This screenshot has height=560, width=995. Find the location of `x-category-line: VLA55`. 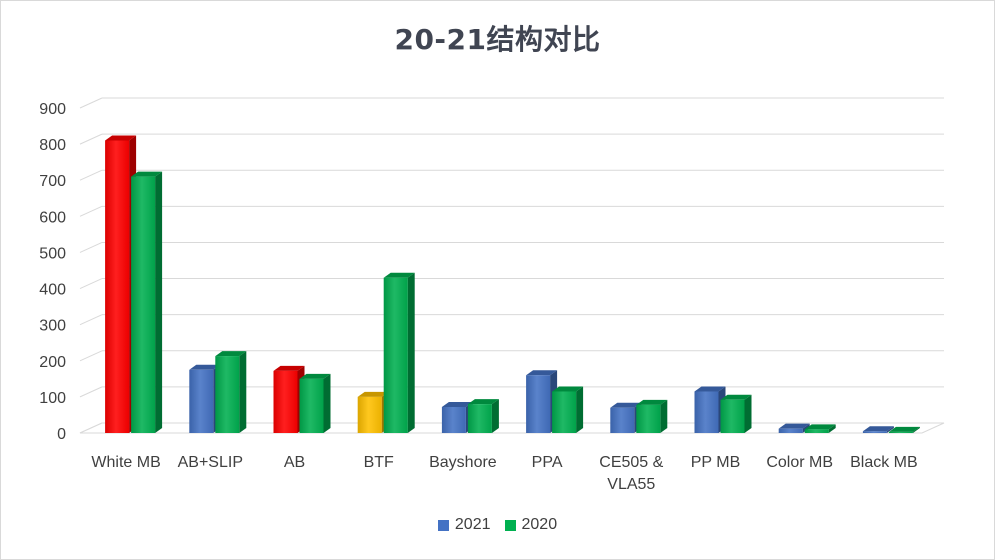

x-category-line: VLA55 is located at coordinates (631, 484).